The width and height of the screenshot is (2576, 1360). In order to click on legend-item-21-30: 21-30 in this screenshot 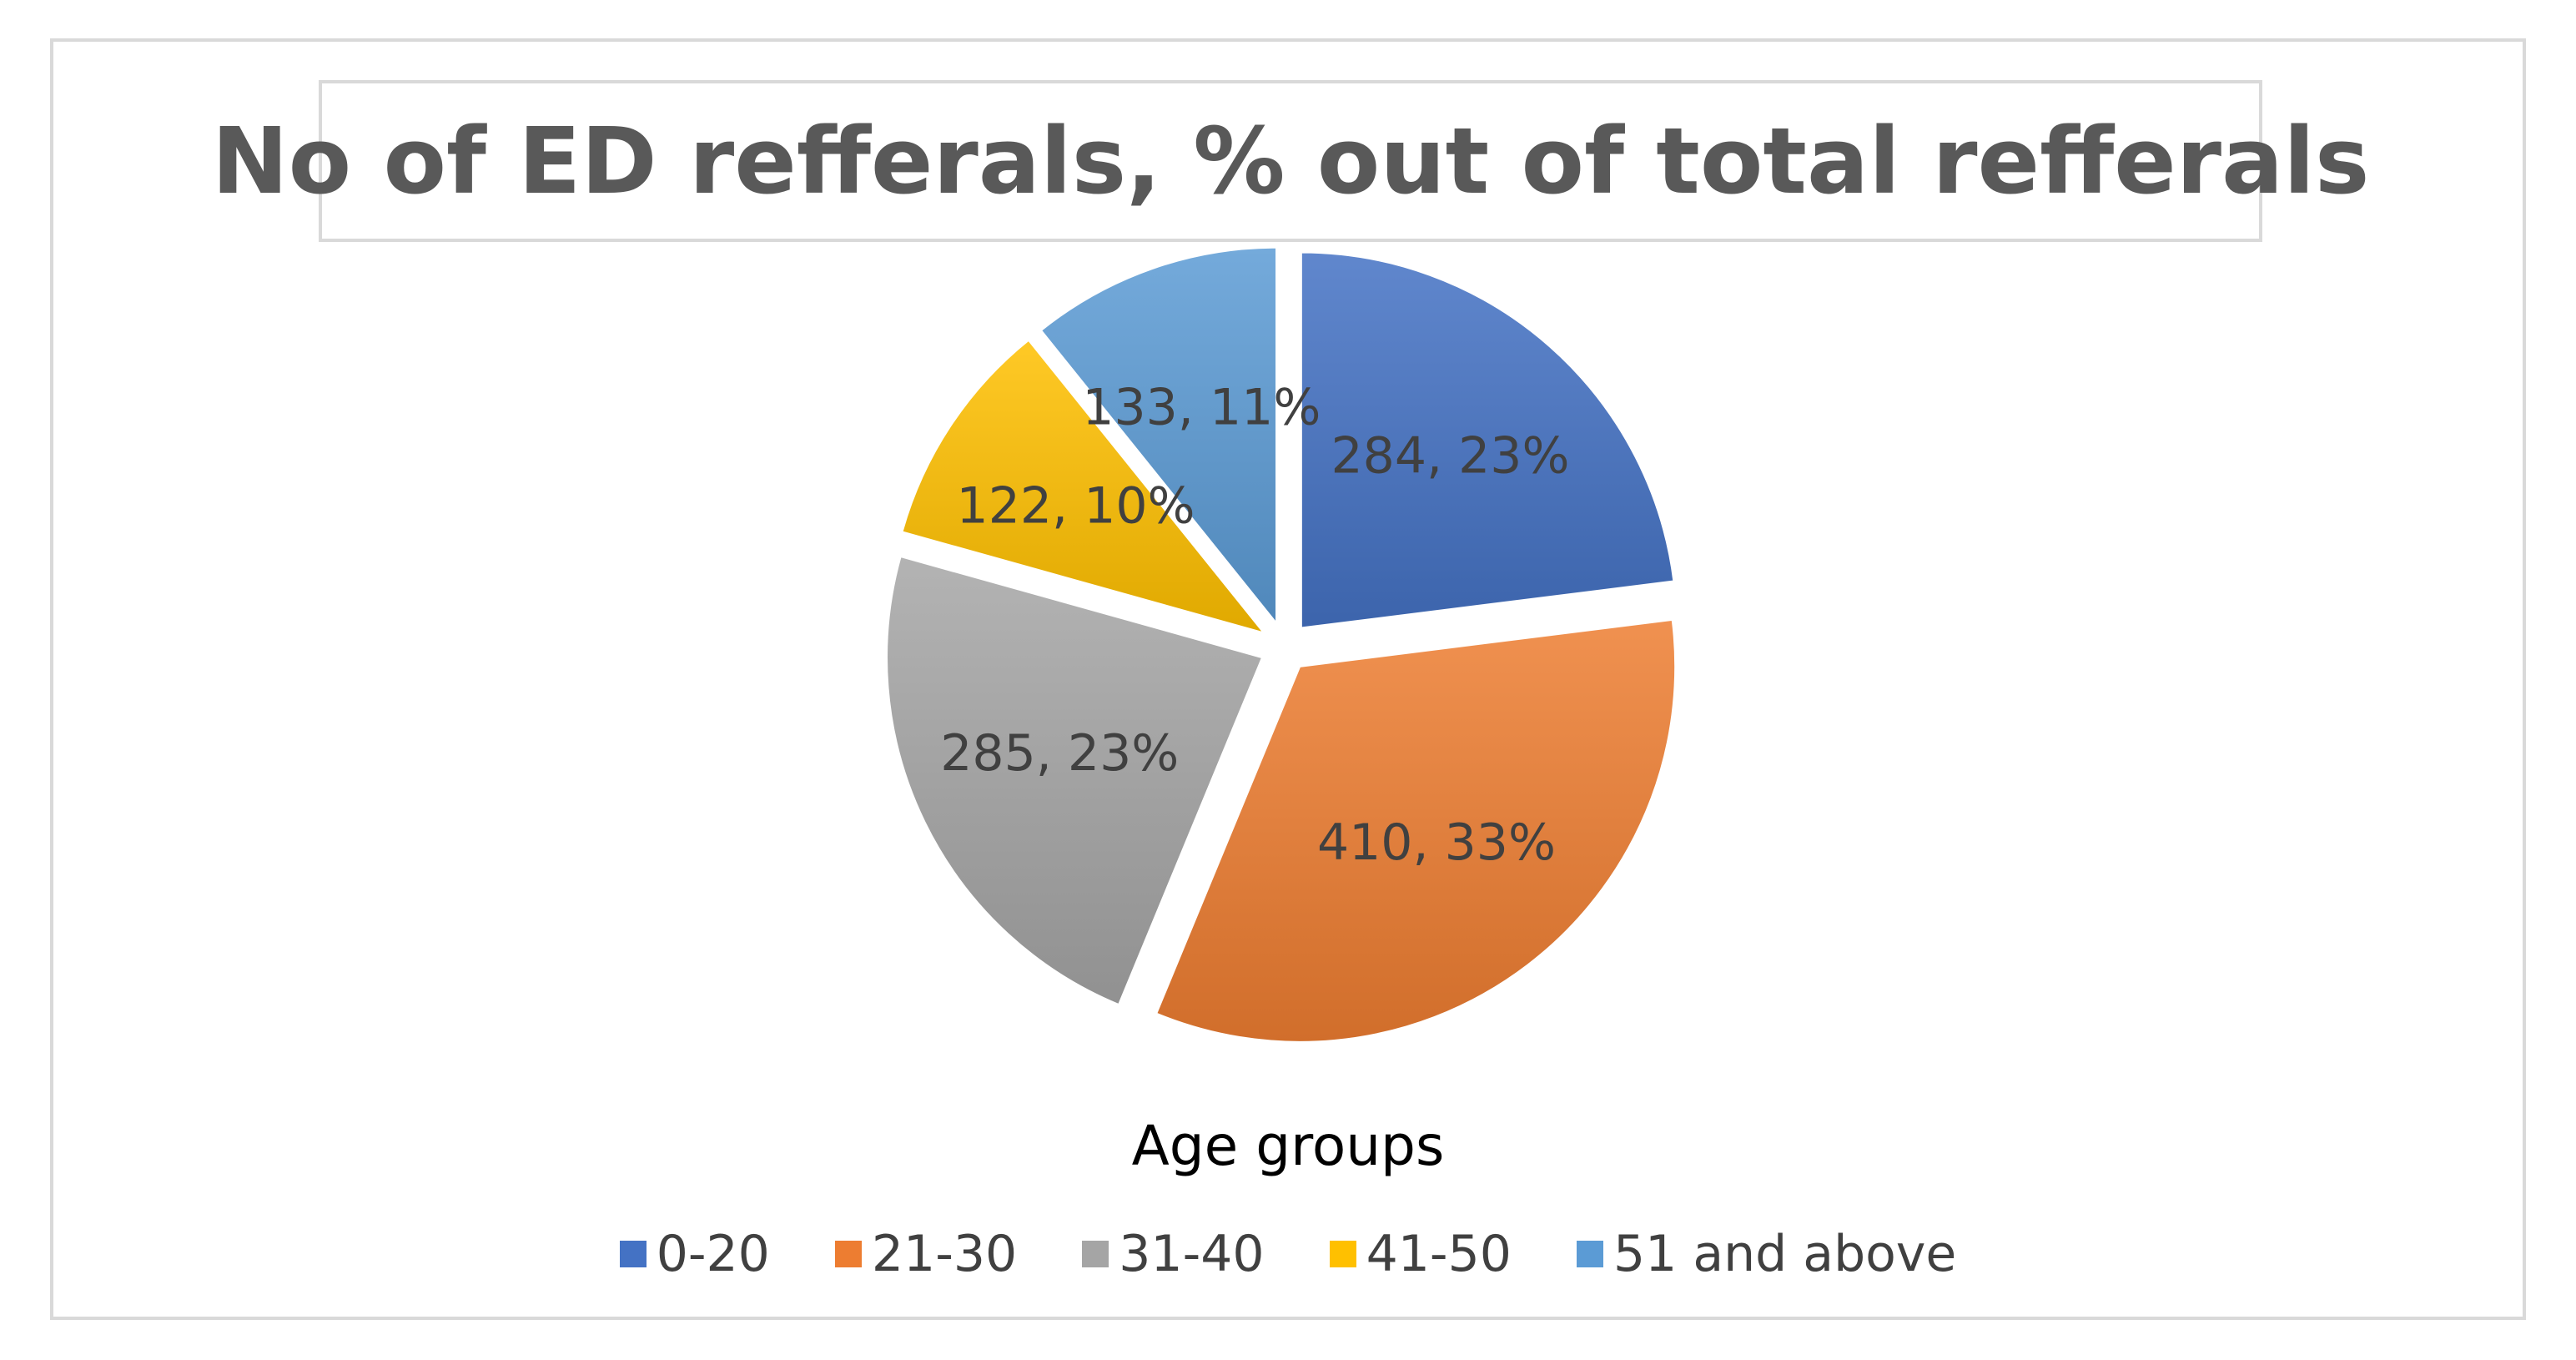, I will do `click(926, 1254)`.